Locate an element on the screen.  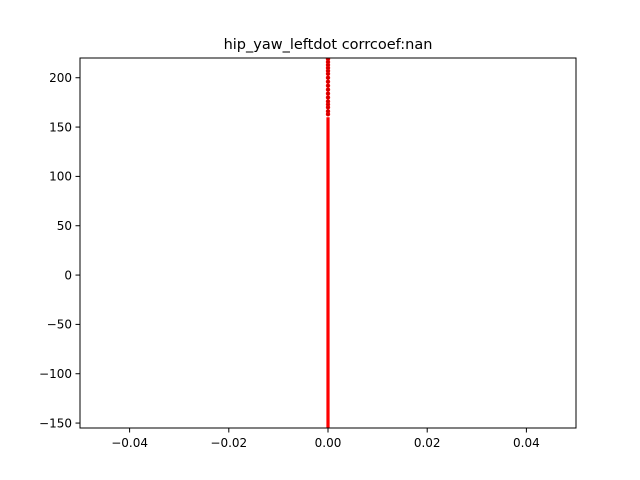
chart-title: hip_yaw_leftdot corrcoef:nan is located at coordinates (328, 45).